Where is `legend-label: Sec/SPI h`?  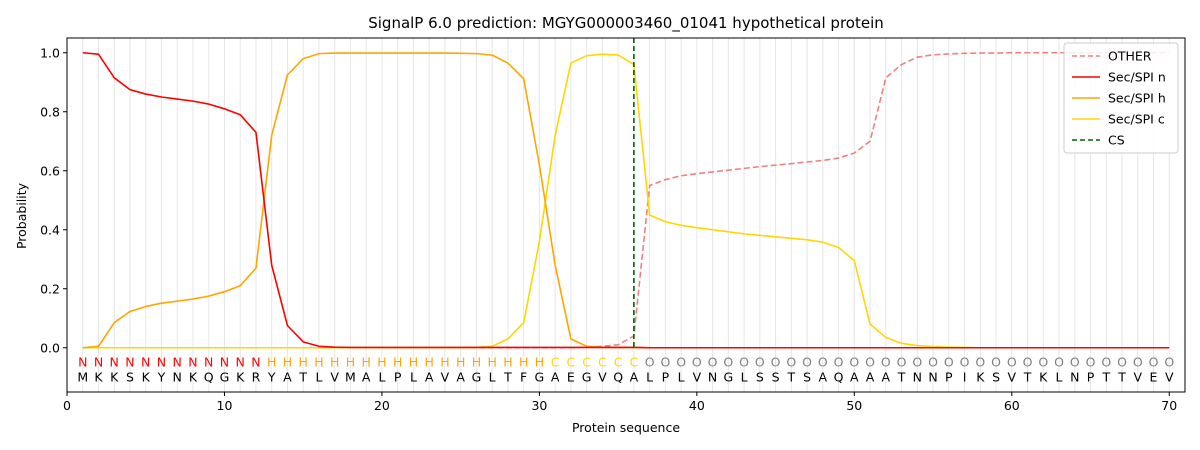 legend-label: Sec/SPI h is located at coordinates (1137, 98).